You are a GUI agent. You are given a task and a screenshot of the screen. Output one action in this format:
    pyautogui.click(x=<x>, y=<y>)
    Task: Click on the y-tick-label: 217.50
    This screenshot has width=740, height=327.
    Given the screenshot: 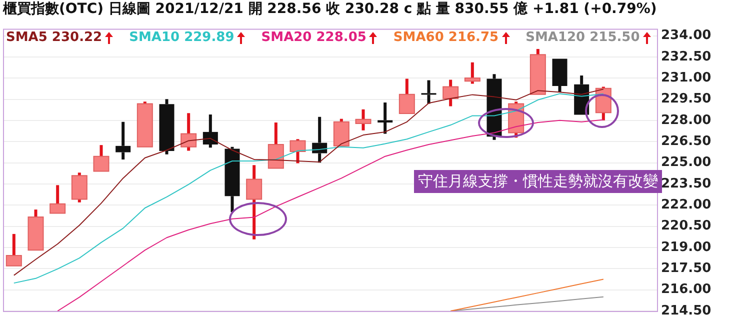 What is the action you would take?
    pyautogui.click(x=686, y=268)
    